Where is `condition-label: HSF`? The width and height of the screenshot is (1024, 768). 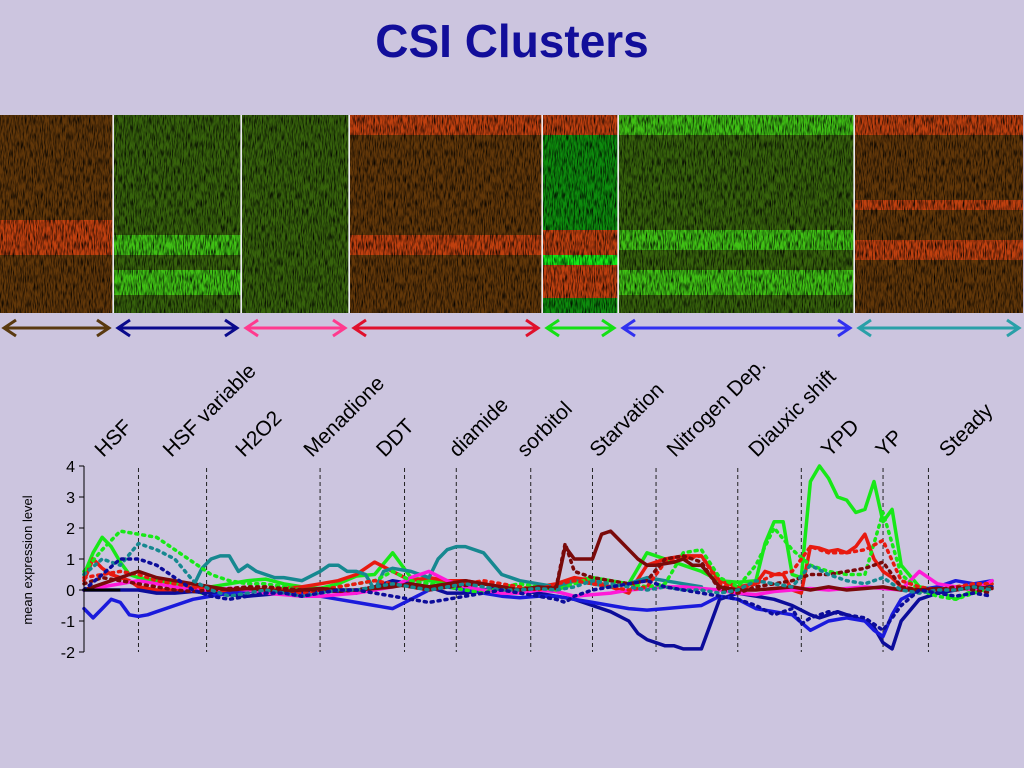
condition-label: HSF is located at coordinates (114, 439).